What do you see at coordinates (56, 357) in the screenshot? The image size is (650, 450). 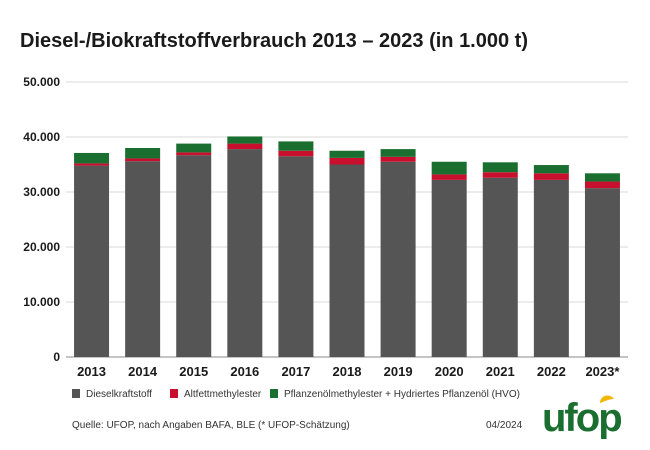 I see `y-tick-label: 0` at bounding box center [56, 357].